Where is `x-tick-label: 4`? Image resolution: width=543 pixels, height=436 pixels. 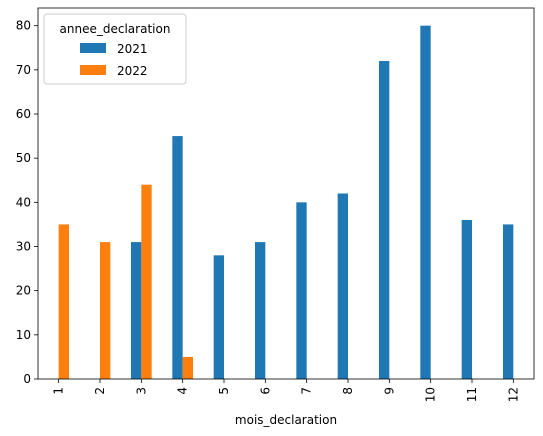
x-tick-label: 4 is located at coordinates (183, 391).